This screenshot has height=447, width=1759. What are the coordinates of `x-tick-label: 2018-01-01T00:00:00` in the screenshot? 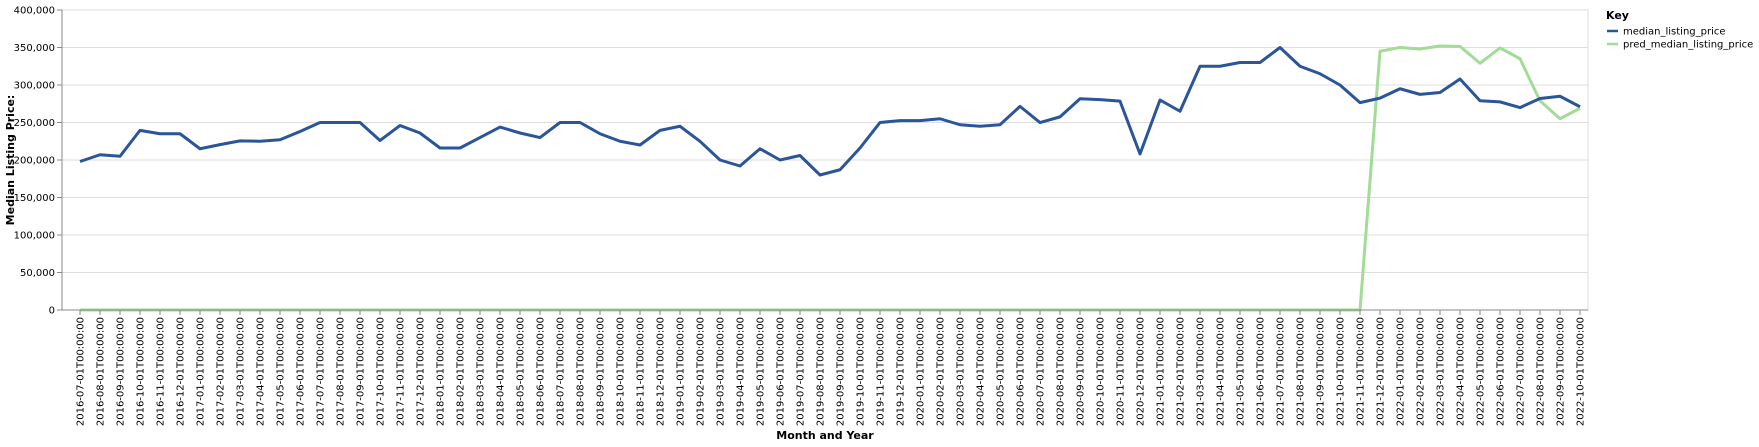 It's located at (441, 371).